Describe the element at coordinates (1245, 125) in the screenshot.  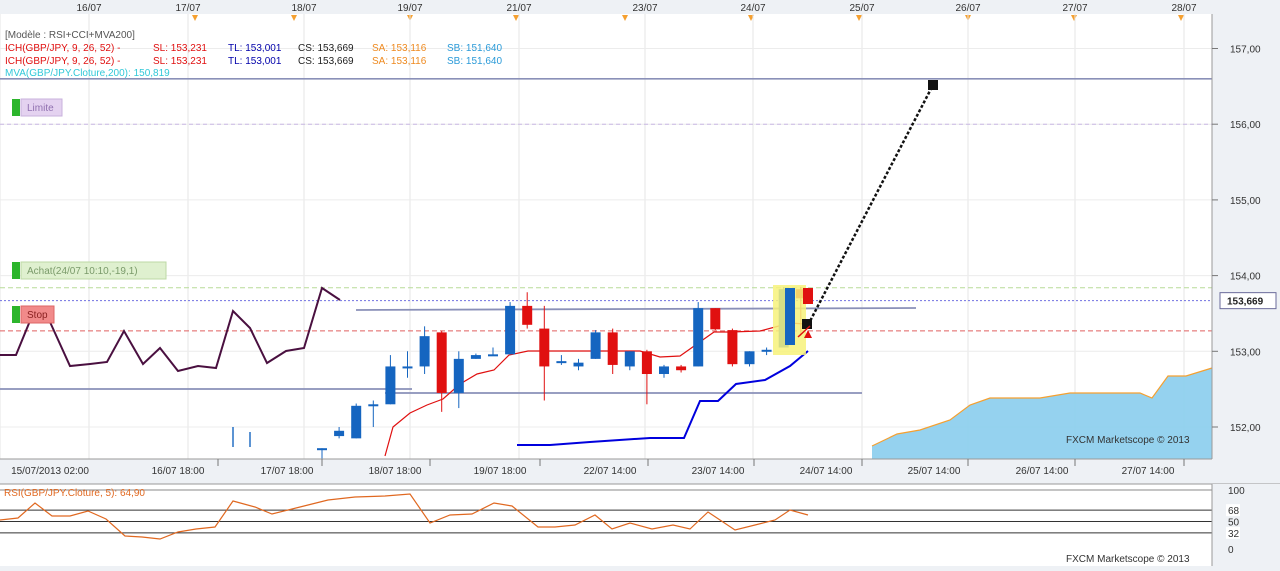
I see `price-tick-label: 156,00` at that location.